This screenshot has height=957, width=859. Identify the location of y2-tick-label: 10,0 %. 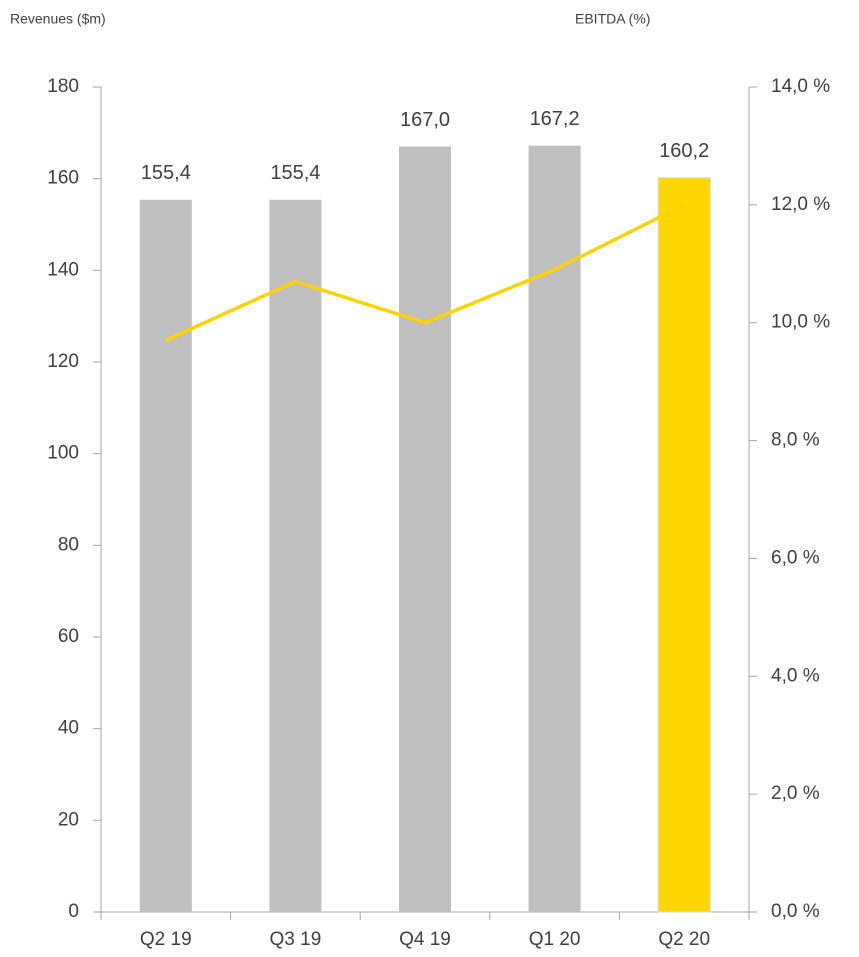
(800, 322).